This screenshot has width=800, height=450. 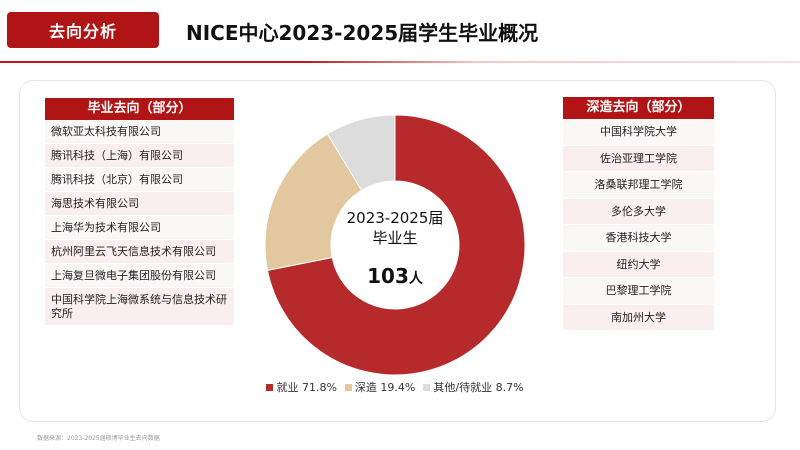 I want to click on further-study-item: 南加州大学, so click(x=638, y=317).